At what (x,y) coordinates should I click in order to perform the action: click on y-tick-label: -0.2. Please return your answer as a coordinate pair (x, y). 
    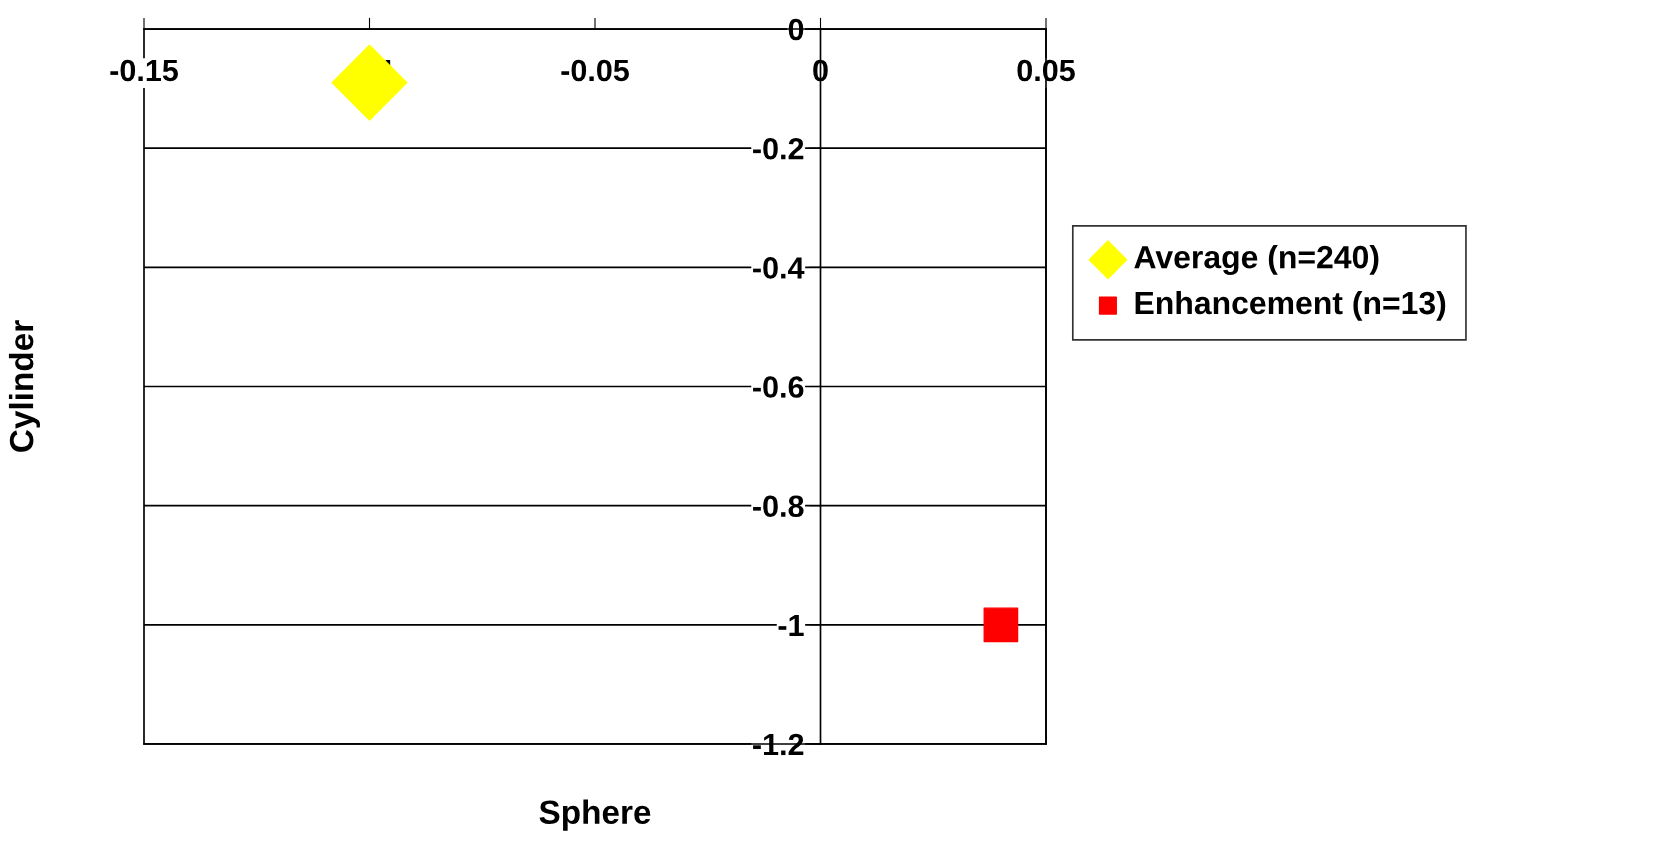
    Looking at the image, I should click on (778, 148).